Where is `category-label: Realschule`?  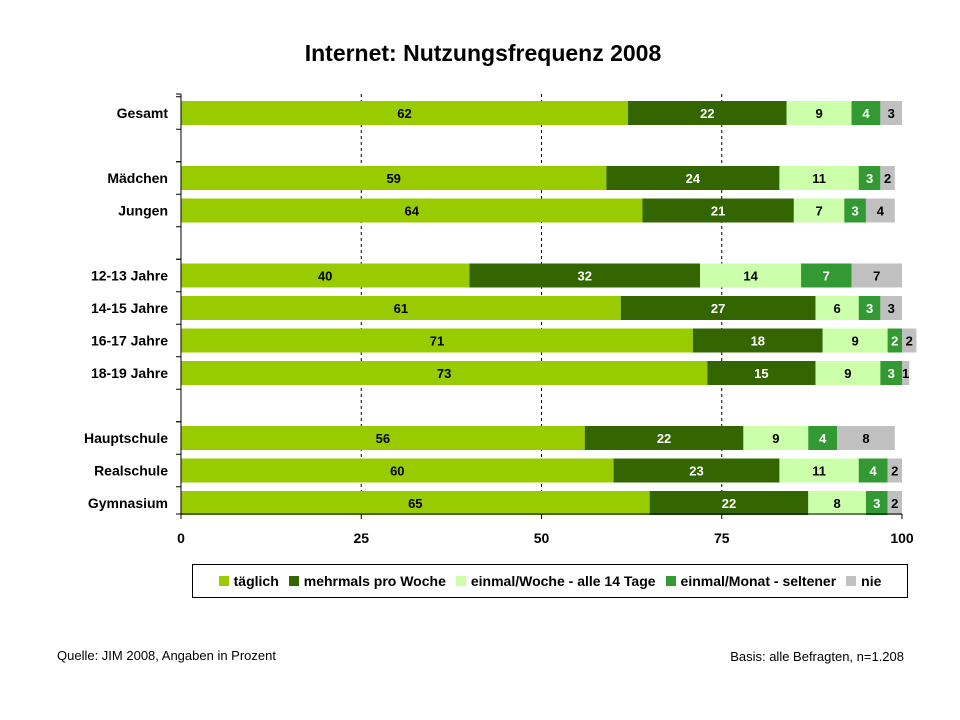
category-label: Realschule is located at coordinates (131, 471).